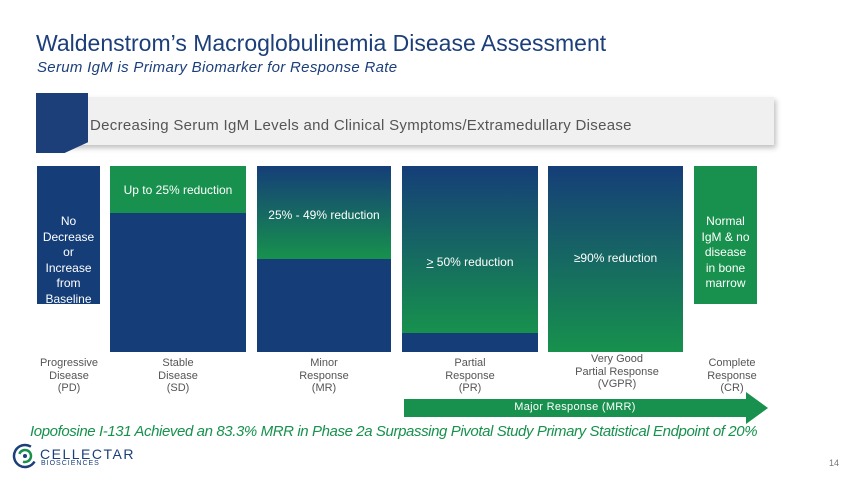 This screenshot has width=850, height=478. What do you see at coordinates (725, 252) in the screenshot?
I see `column-cr-text: Normal IgM & no disease in bone marrow` at bounding box center [725, 252].